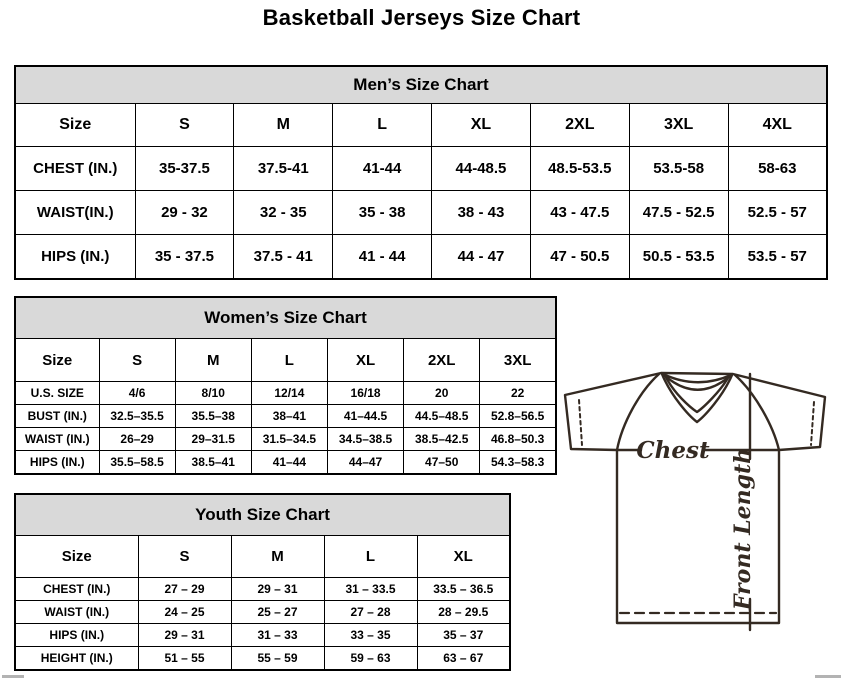  Describe the element at coordinates (57, 462) in the screenshot. I see `womens-row-label-hips: HIPS (IN.)` at that location.